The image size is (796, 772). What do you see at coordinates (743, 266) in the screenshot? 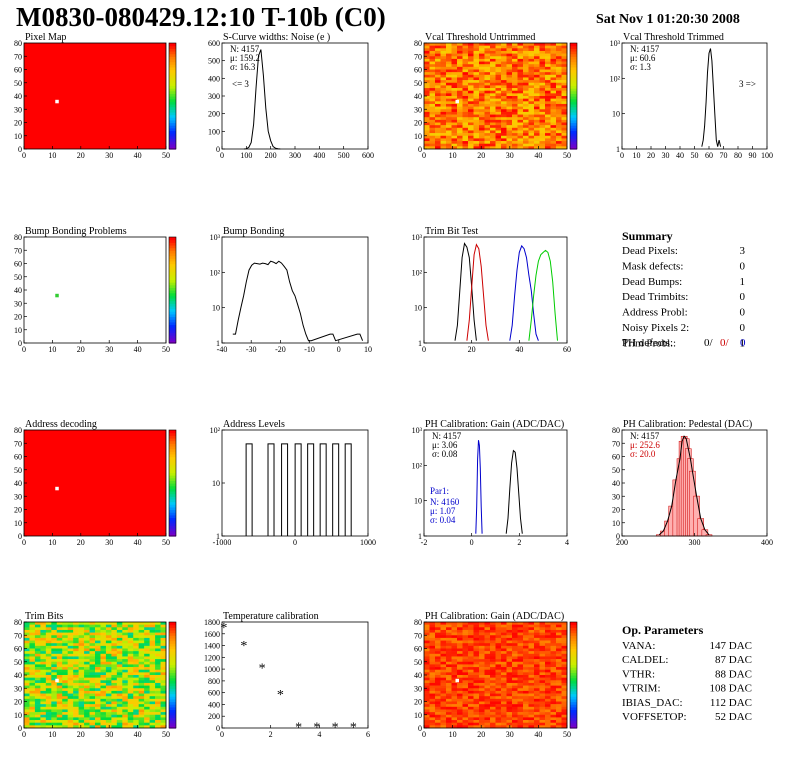
I see `summary-row-value: 0` at bounding box center [743, 266].